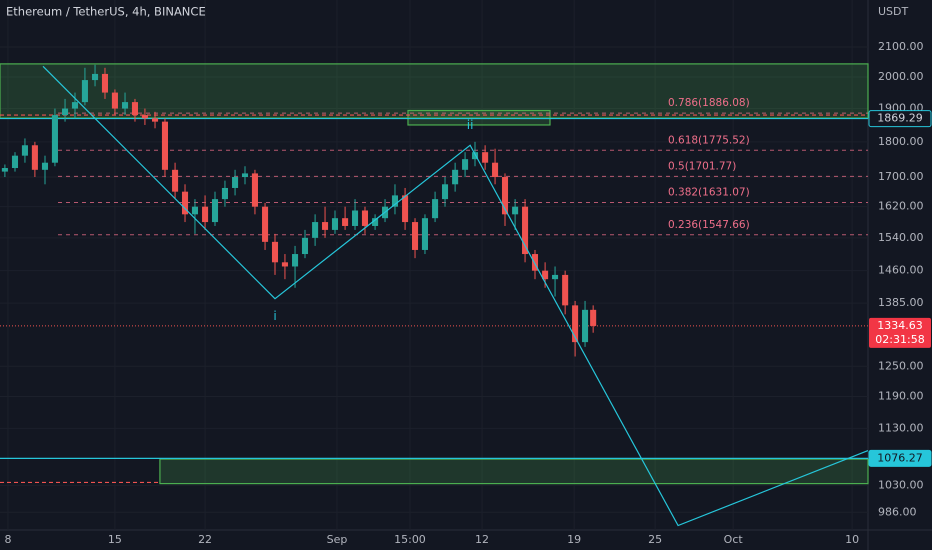  Describe the element at coordinates (709, 225) in the screenshot. I see `fib-label: 0.236(1547.66)` at that location.